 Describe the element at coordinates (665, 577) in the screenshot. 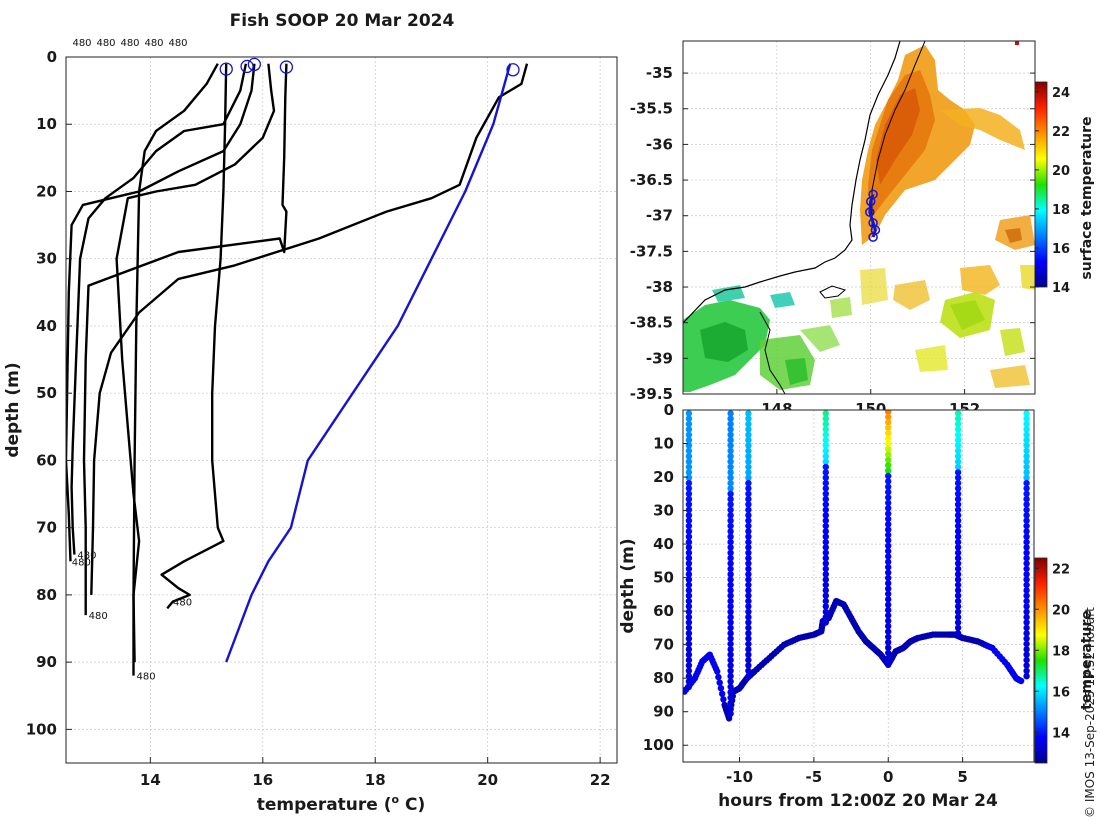

I see `section-y-ticks: 0 10 20 30 40 50 60 70 80 90 100` at that location.